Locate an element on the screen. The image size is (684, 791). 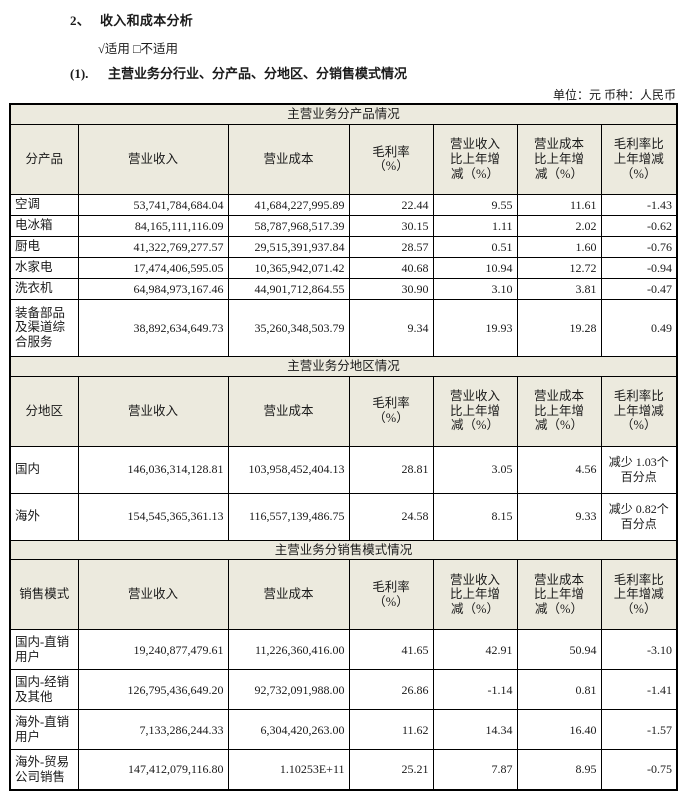
cell-gm-yoy: 0.49 is located at coordinates (639, 327).